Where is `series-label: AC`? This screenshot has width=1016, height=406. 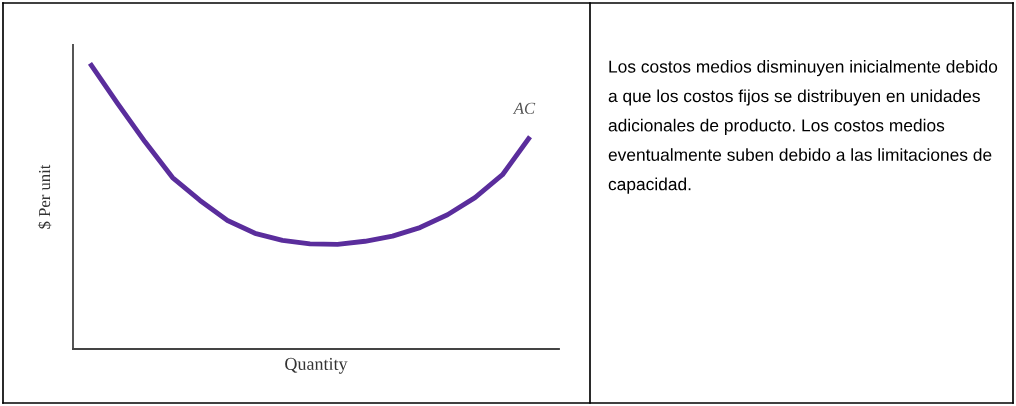 series-label: AC is located at coordinates (524, 108).